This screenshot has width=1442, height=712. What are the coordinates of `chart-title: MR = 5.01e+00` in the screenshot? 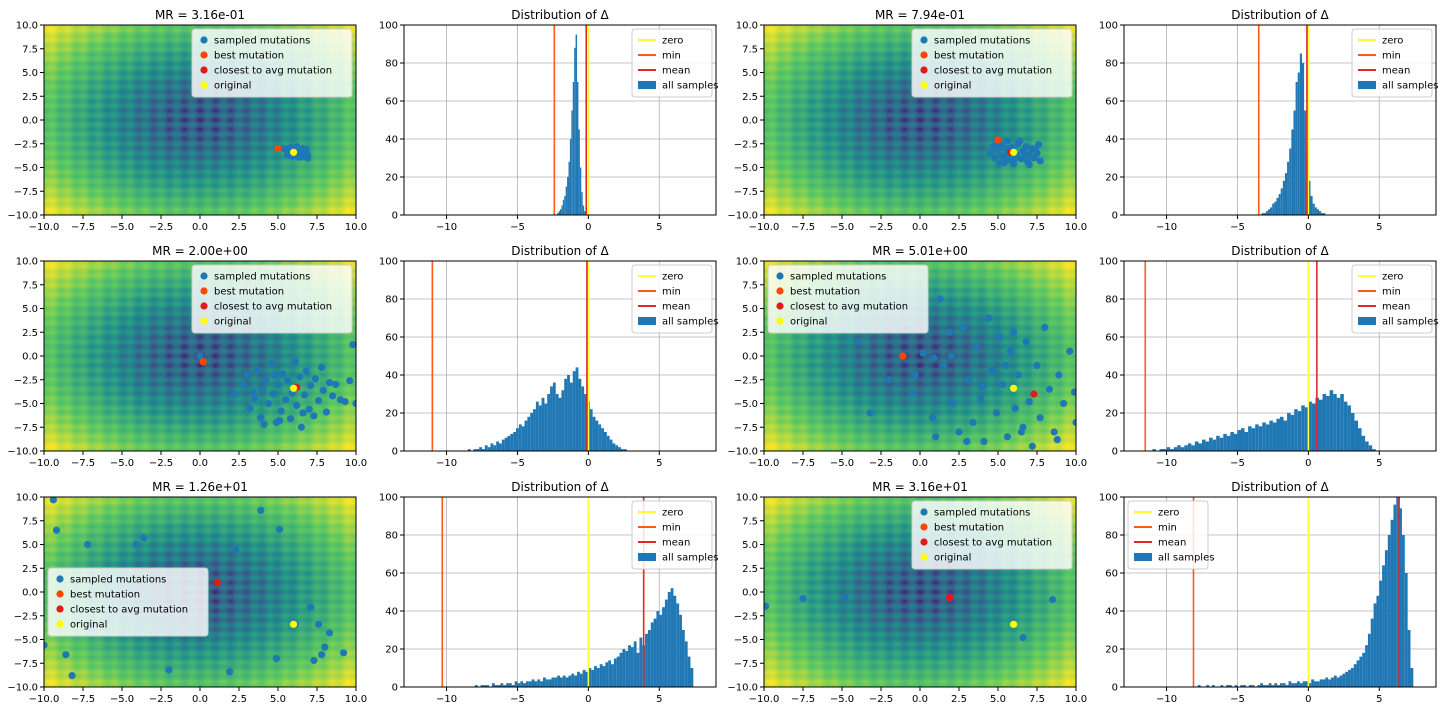 It's located at (920, 251).